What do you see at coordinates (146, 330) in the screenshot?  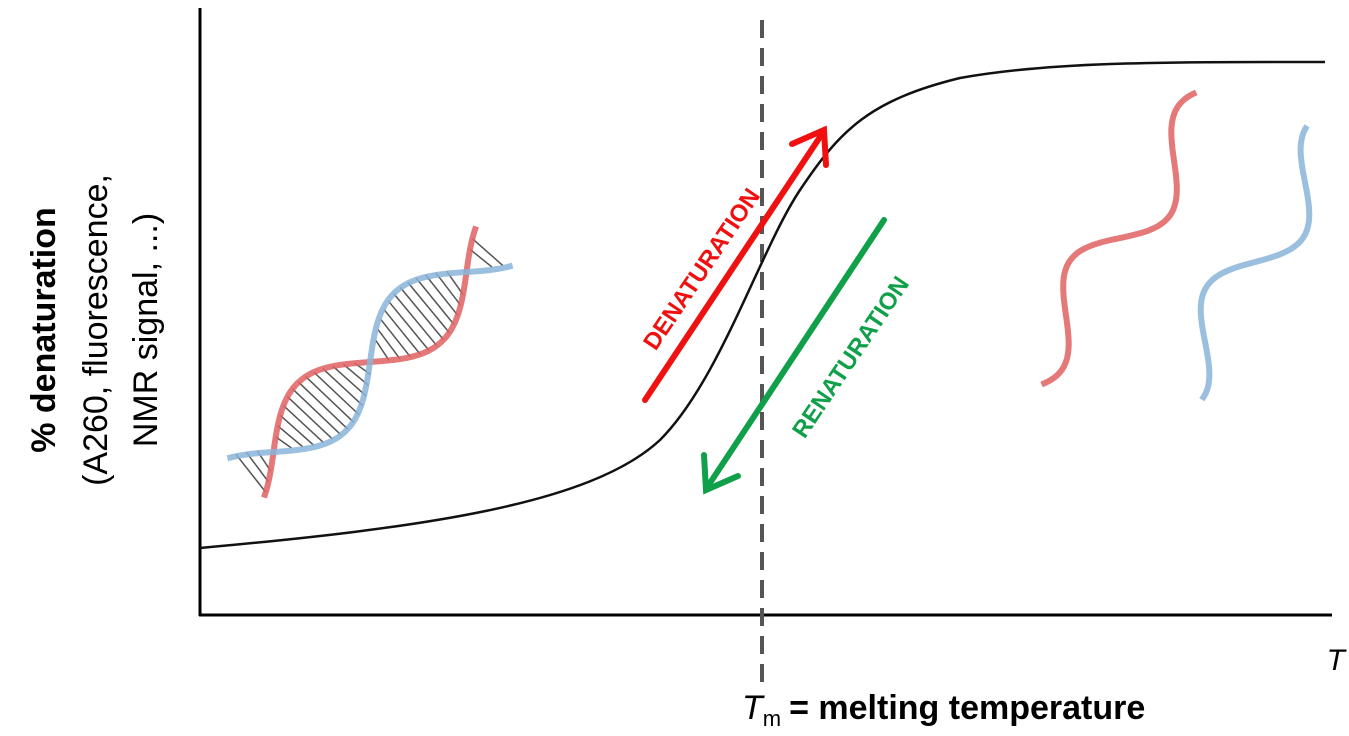 I see `y-axis-subtitle: NMR signal, ...)` at bounding box center [146, 330].